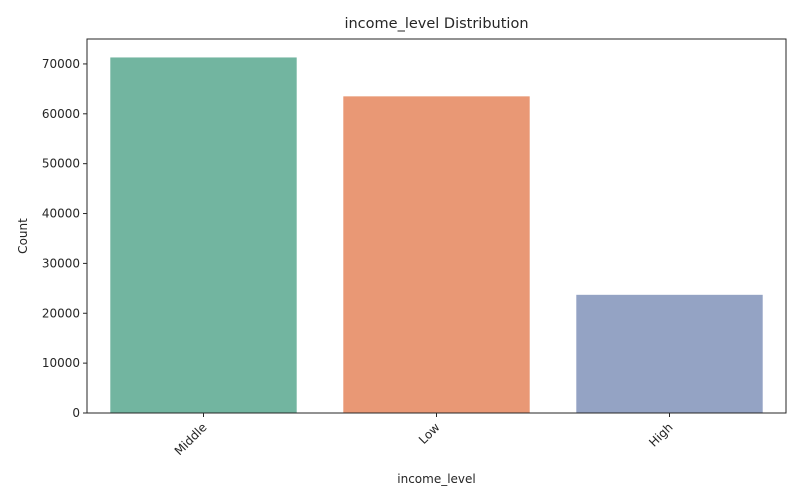  Describe the element at coordinates (61, 313) in the screenshot. I see `y-tick-label: 20000` at that location.